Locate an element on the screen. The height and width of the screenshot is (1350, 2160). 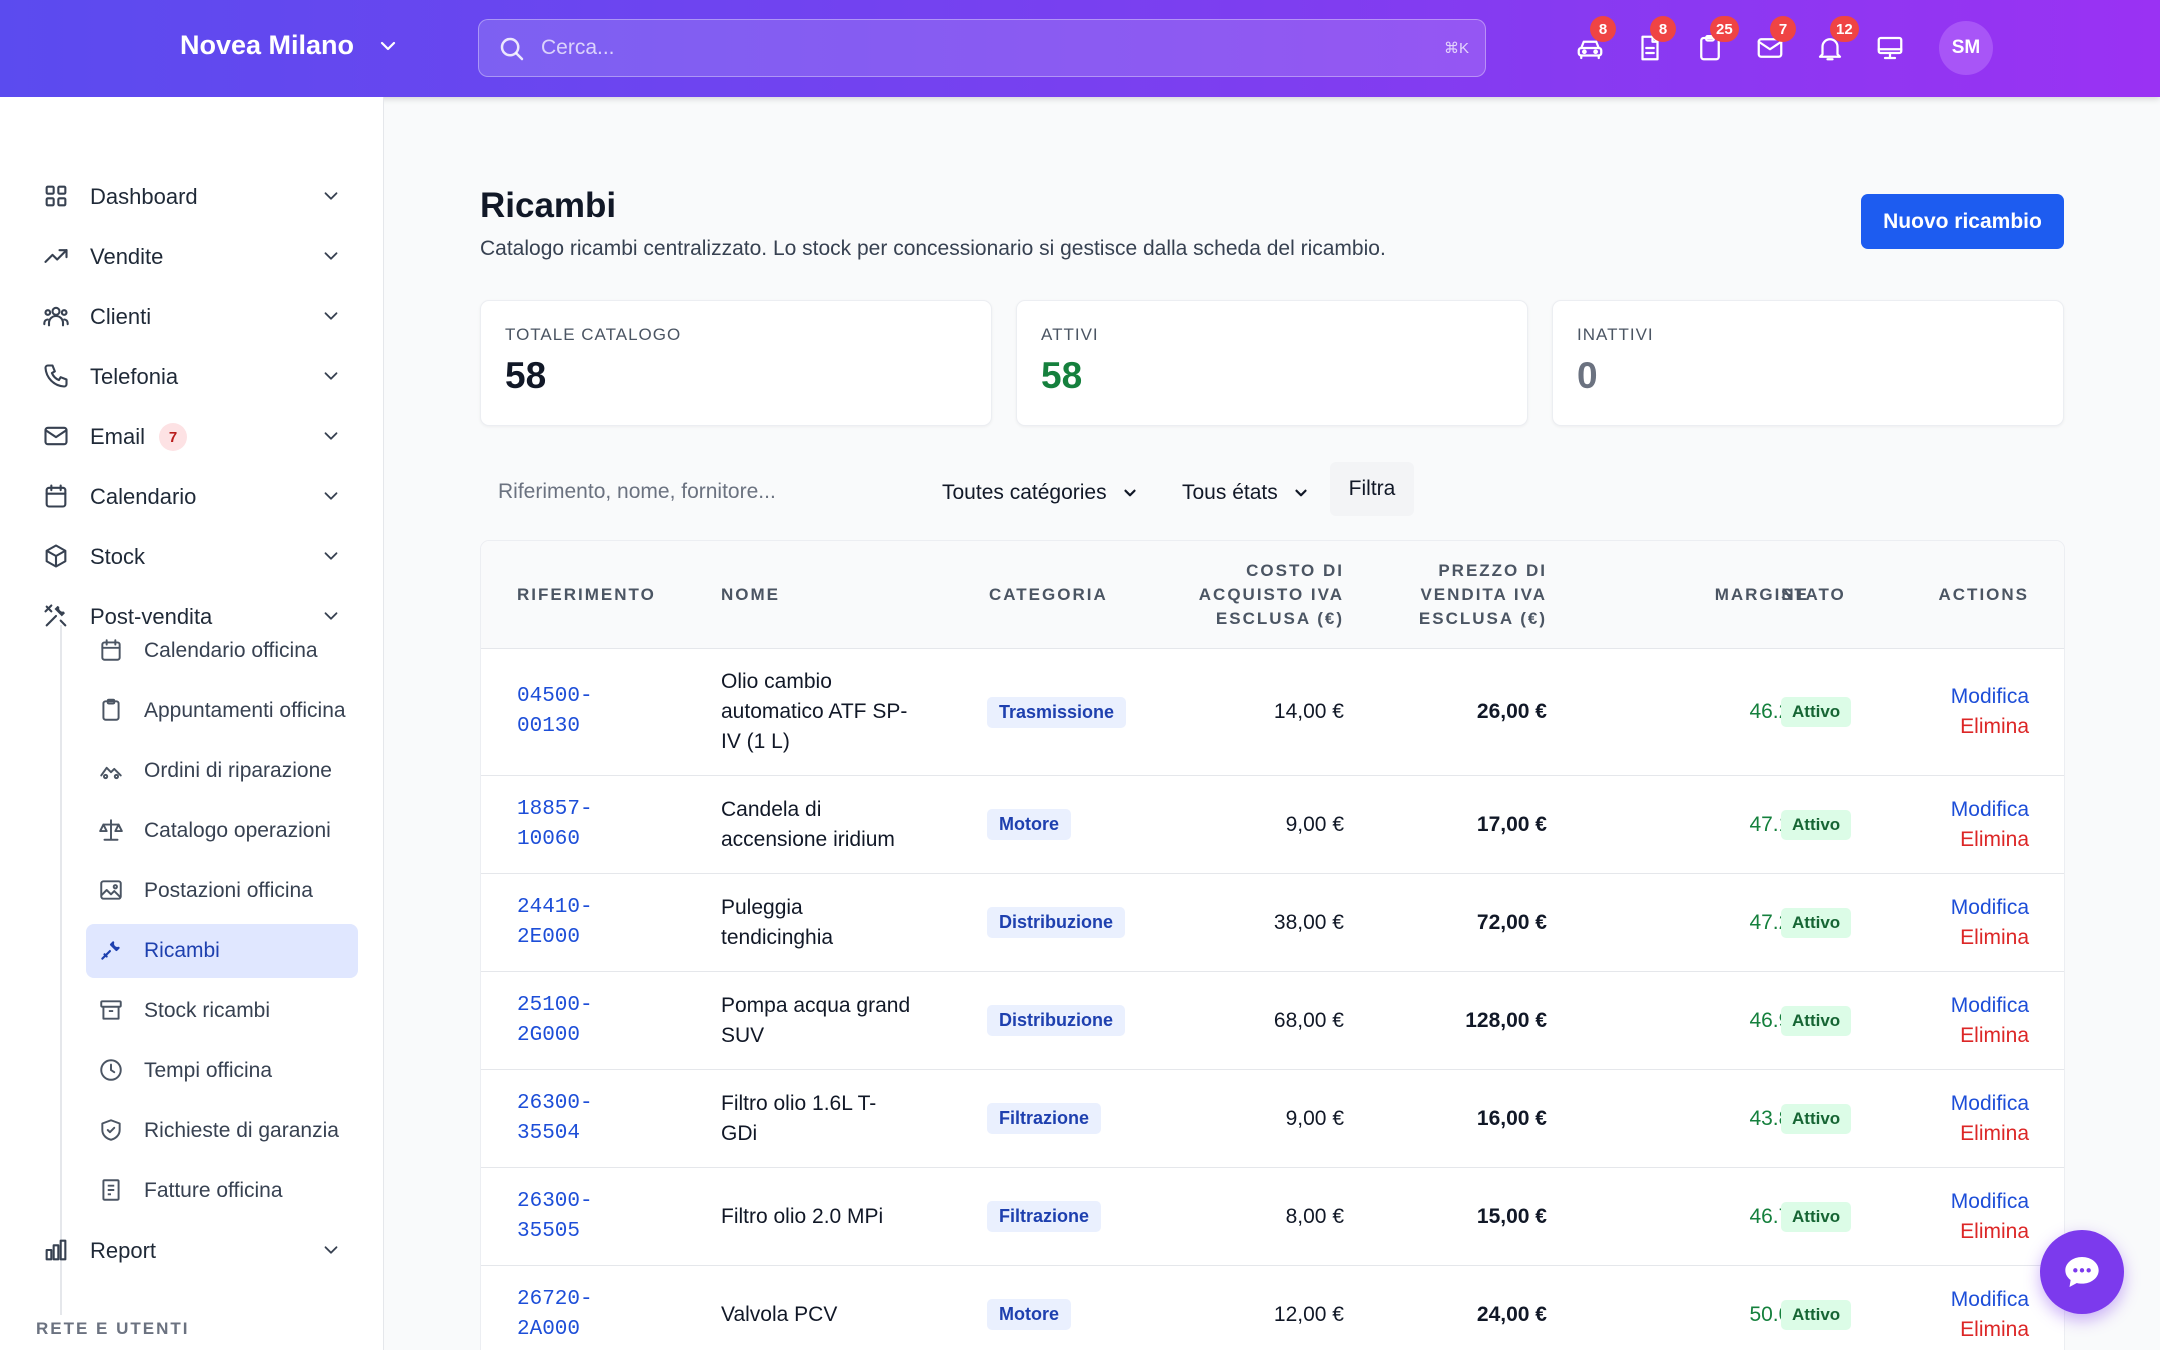
cell-name: Valvola PCV is located at coordinates (836, 1308).